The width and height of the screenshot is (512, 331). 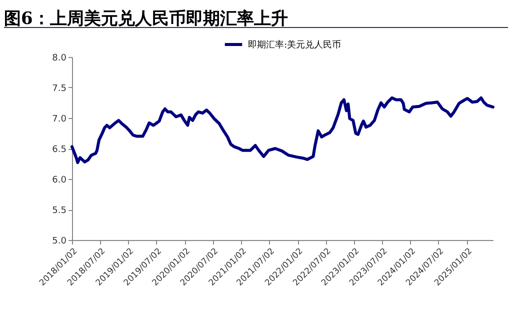 What do you see at coordinates (59, 181) in the screenshot?
I see `y-tick-label: 6.0` at bounding box center [59, 181].